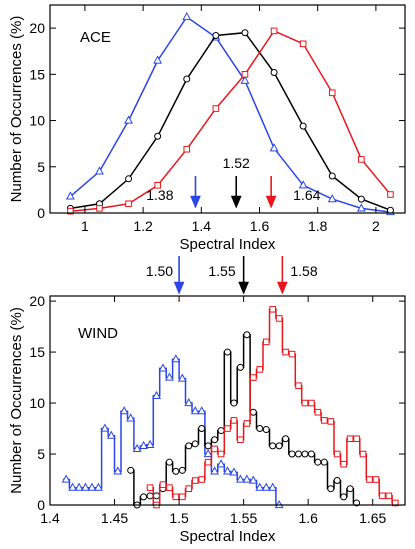  Describe the element at coordinates (243, 518) in the screenshot. I see `panel2-x-tick-label: 1.55` at that location.